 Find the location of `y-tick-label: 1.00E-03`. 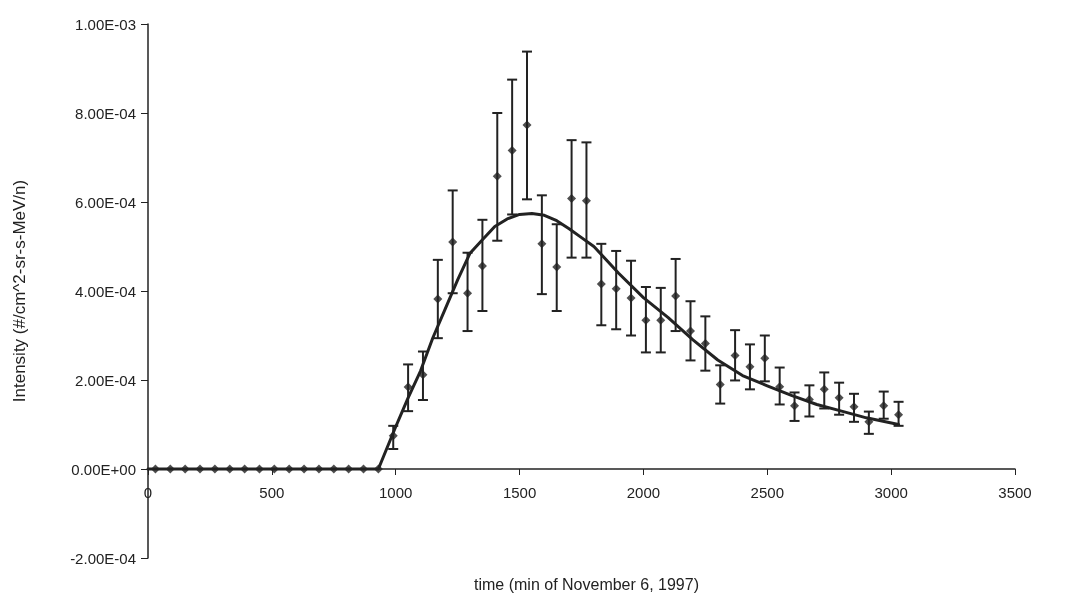

y-tick-label: 1.00E-03 is located at coordinates (105, 24).